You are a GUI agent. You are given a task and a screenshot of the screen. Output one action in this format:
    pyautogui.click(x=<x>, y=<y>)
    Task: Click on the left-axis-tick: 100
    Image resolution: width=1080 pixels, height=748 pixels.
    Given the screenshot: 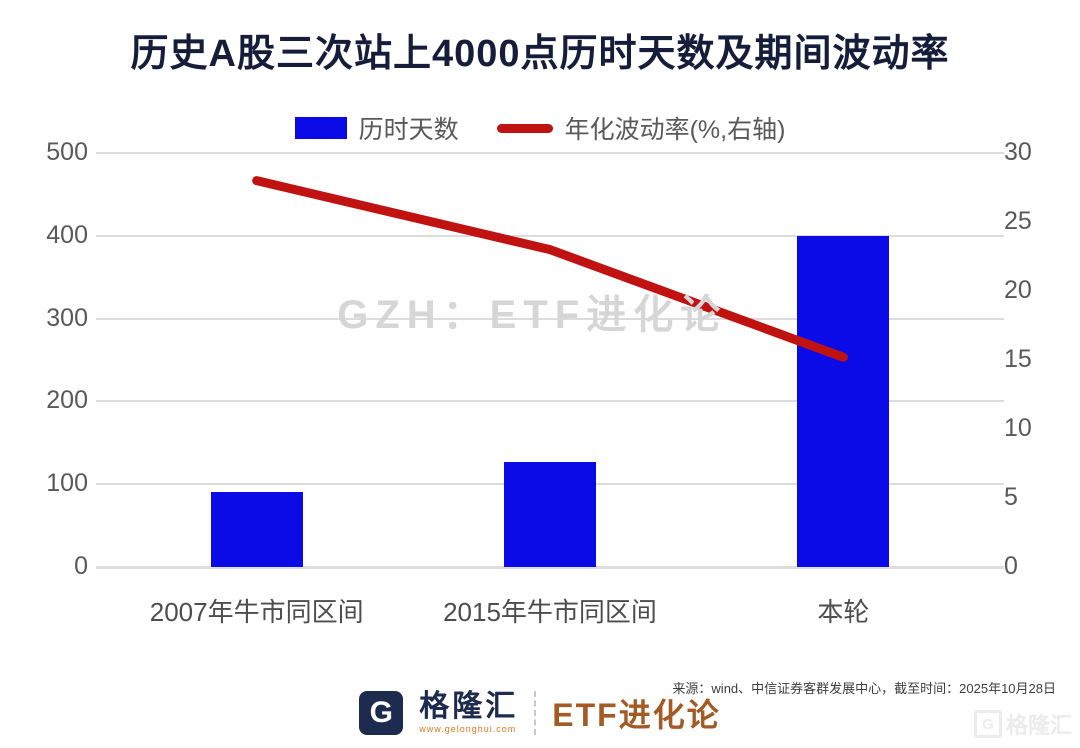 What is the action you would take?
    pyautogui.click(x=67, y=483)
    